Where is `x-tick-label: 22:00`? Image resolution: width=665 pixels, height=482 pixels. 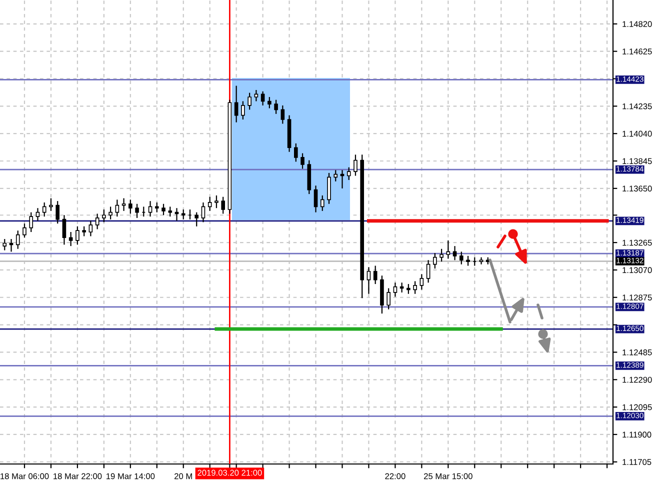 x-tick-label: 22:00 is located at coordinates (395, 476).